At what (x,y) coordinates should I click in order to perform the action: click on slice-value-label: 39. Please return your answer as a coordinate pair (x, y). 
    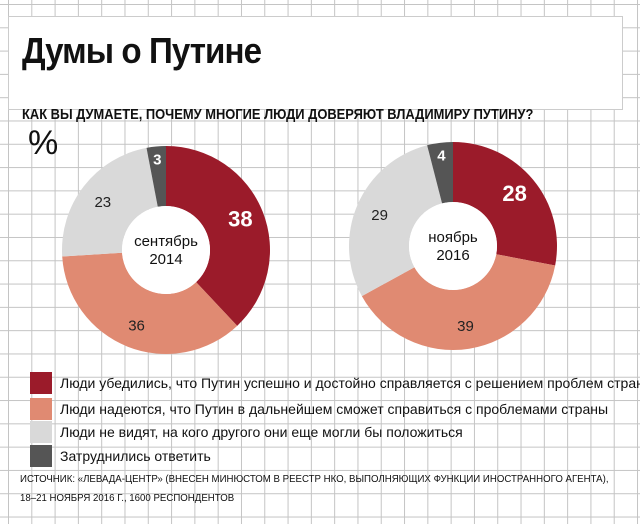
    Looking at the image, I should click on (465, 326).